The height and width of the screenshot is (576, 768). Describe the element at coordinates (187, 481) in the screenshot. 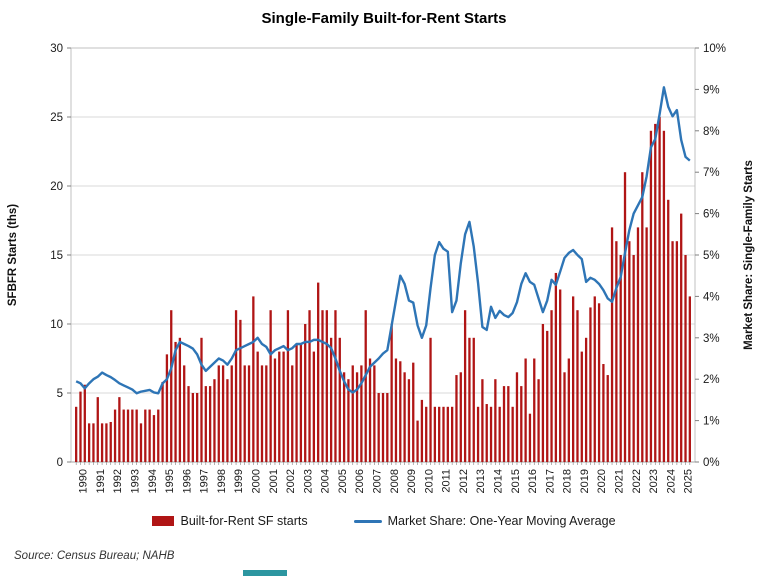

I see `x-axis-year-label: 1996` at that location.